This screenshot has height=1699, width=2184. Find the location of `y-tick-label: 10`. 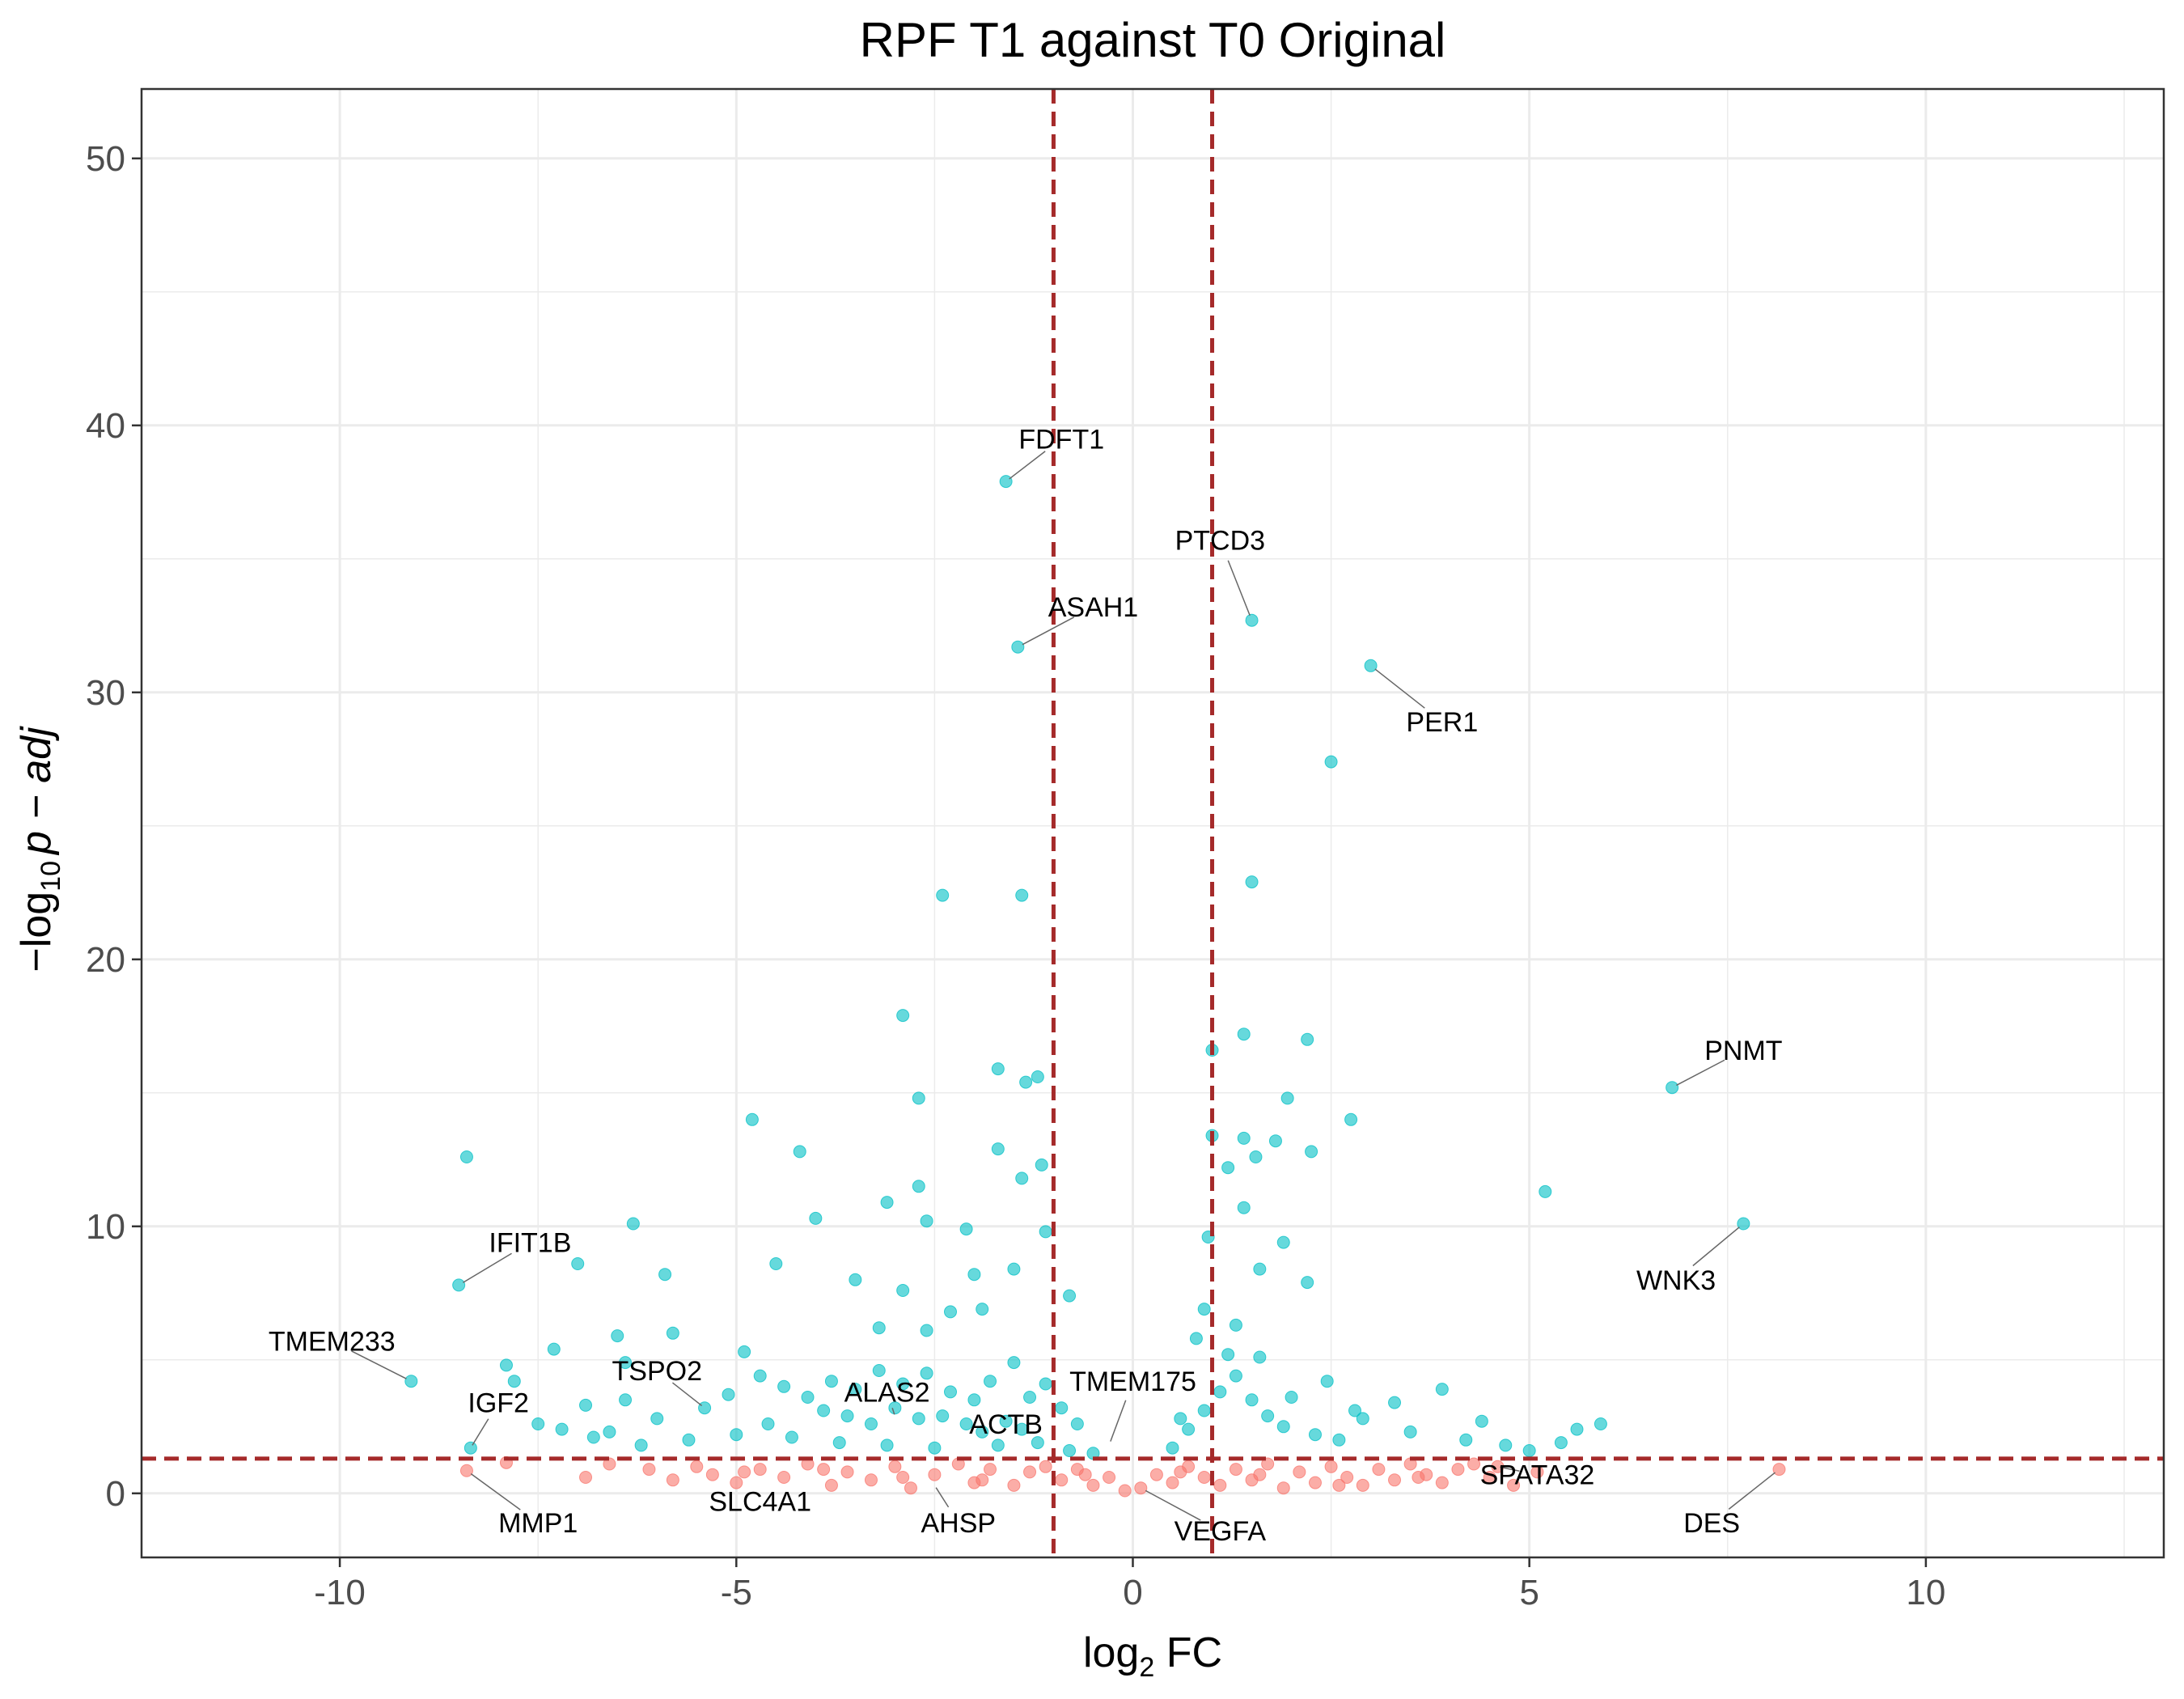

y-tick-label: 10 is located at coordinates (105, 1227).